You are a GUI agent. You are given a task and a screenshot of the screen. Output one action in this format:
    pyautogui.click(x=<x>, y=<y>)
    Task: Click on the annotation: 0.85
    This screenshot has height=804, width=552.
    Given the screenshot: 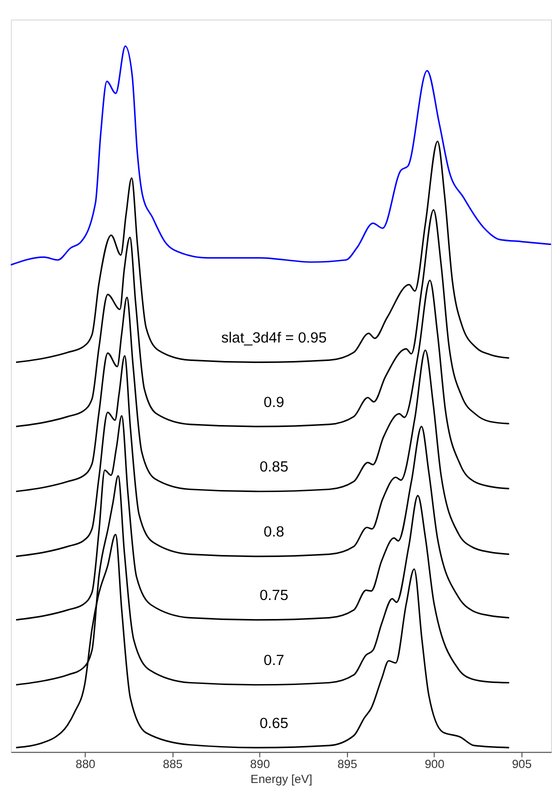 What is the action you would take?
    pyautogui.click(x=274, y=468)
    